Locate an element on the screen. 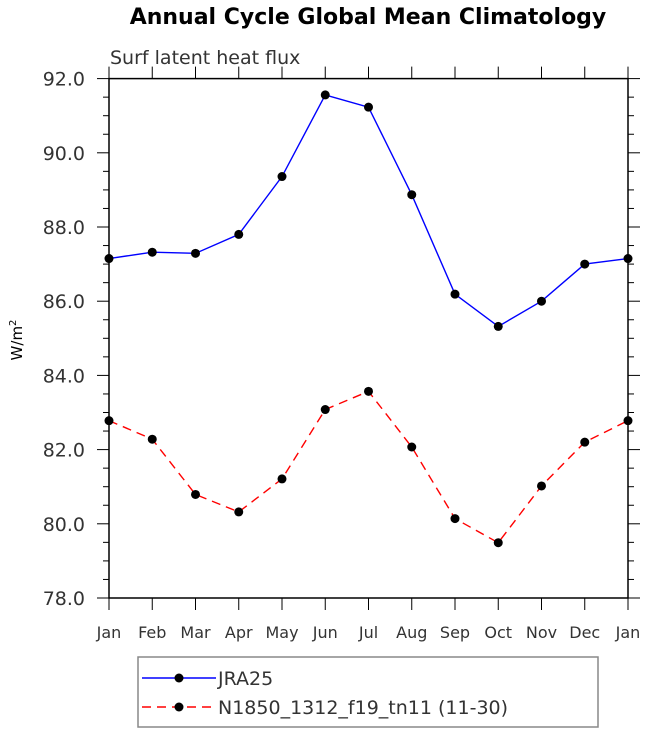 This screenshot has height=733, width=648. x-tick-label: Jun is located at coordinates (325, 632).